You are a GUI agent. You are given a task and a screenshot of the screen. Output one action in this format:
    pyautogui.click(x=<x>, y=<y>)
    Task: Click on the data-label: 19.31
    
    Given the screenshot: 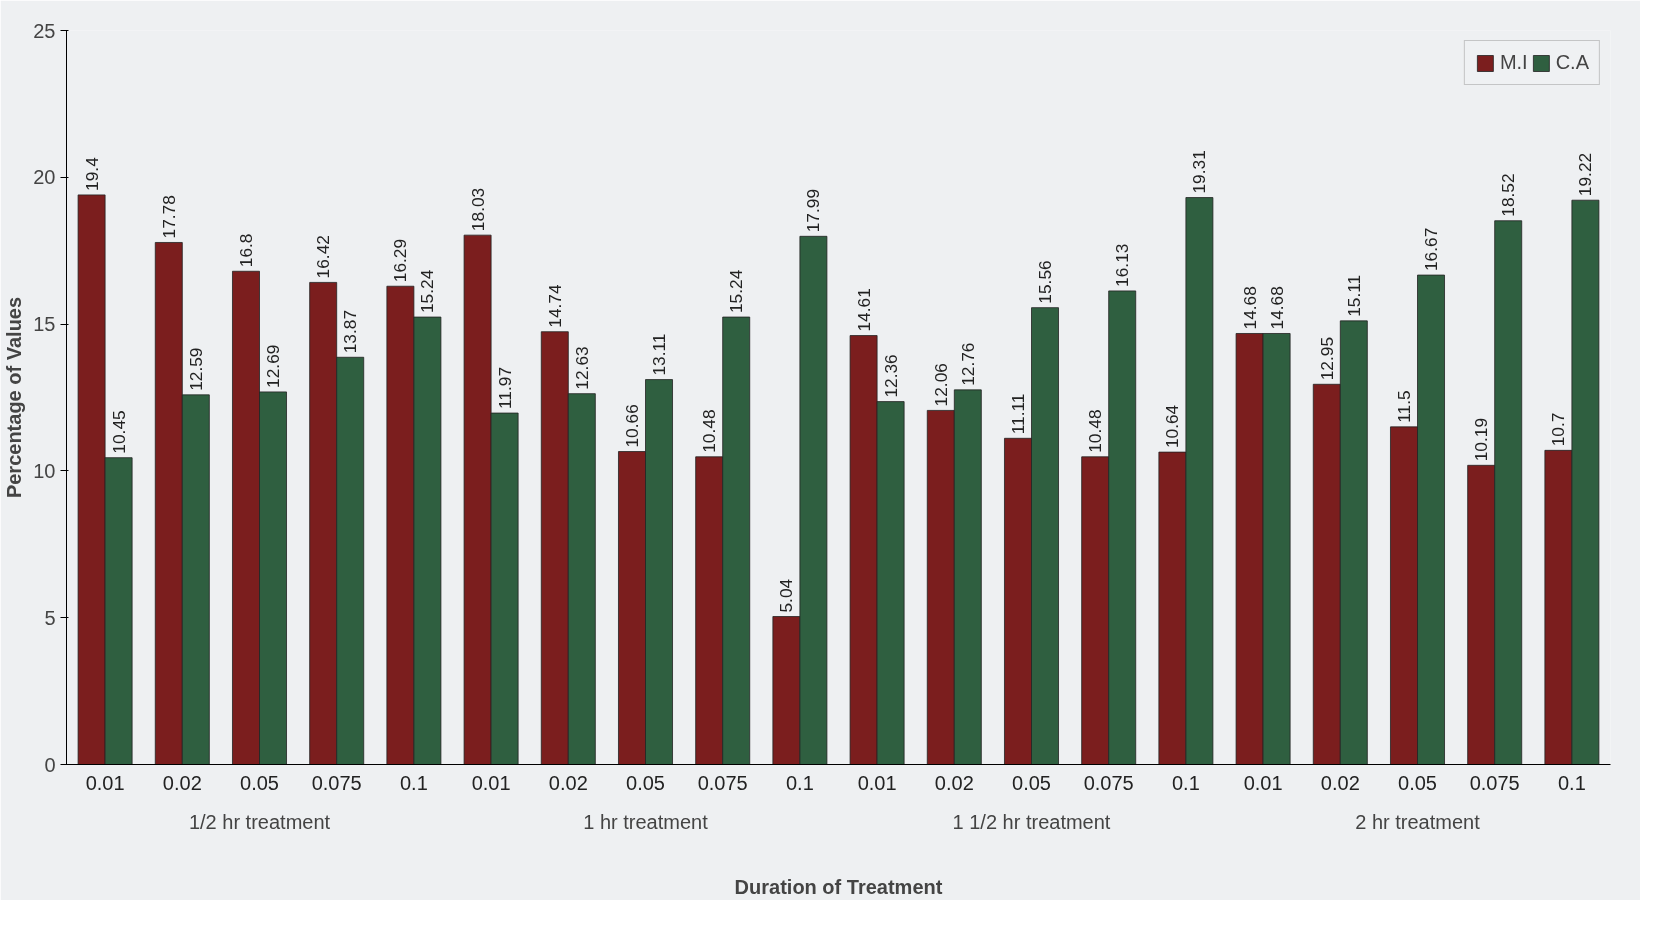 What is the action you would take?
    pyautogui.click(x=1199, y=172)
    